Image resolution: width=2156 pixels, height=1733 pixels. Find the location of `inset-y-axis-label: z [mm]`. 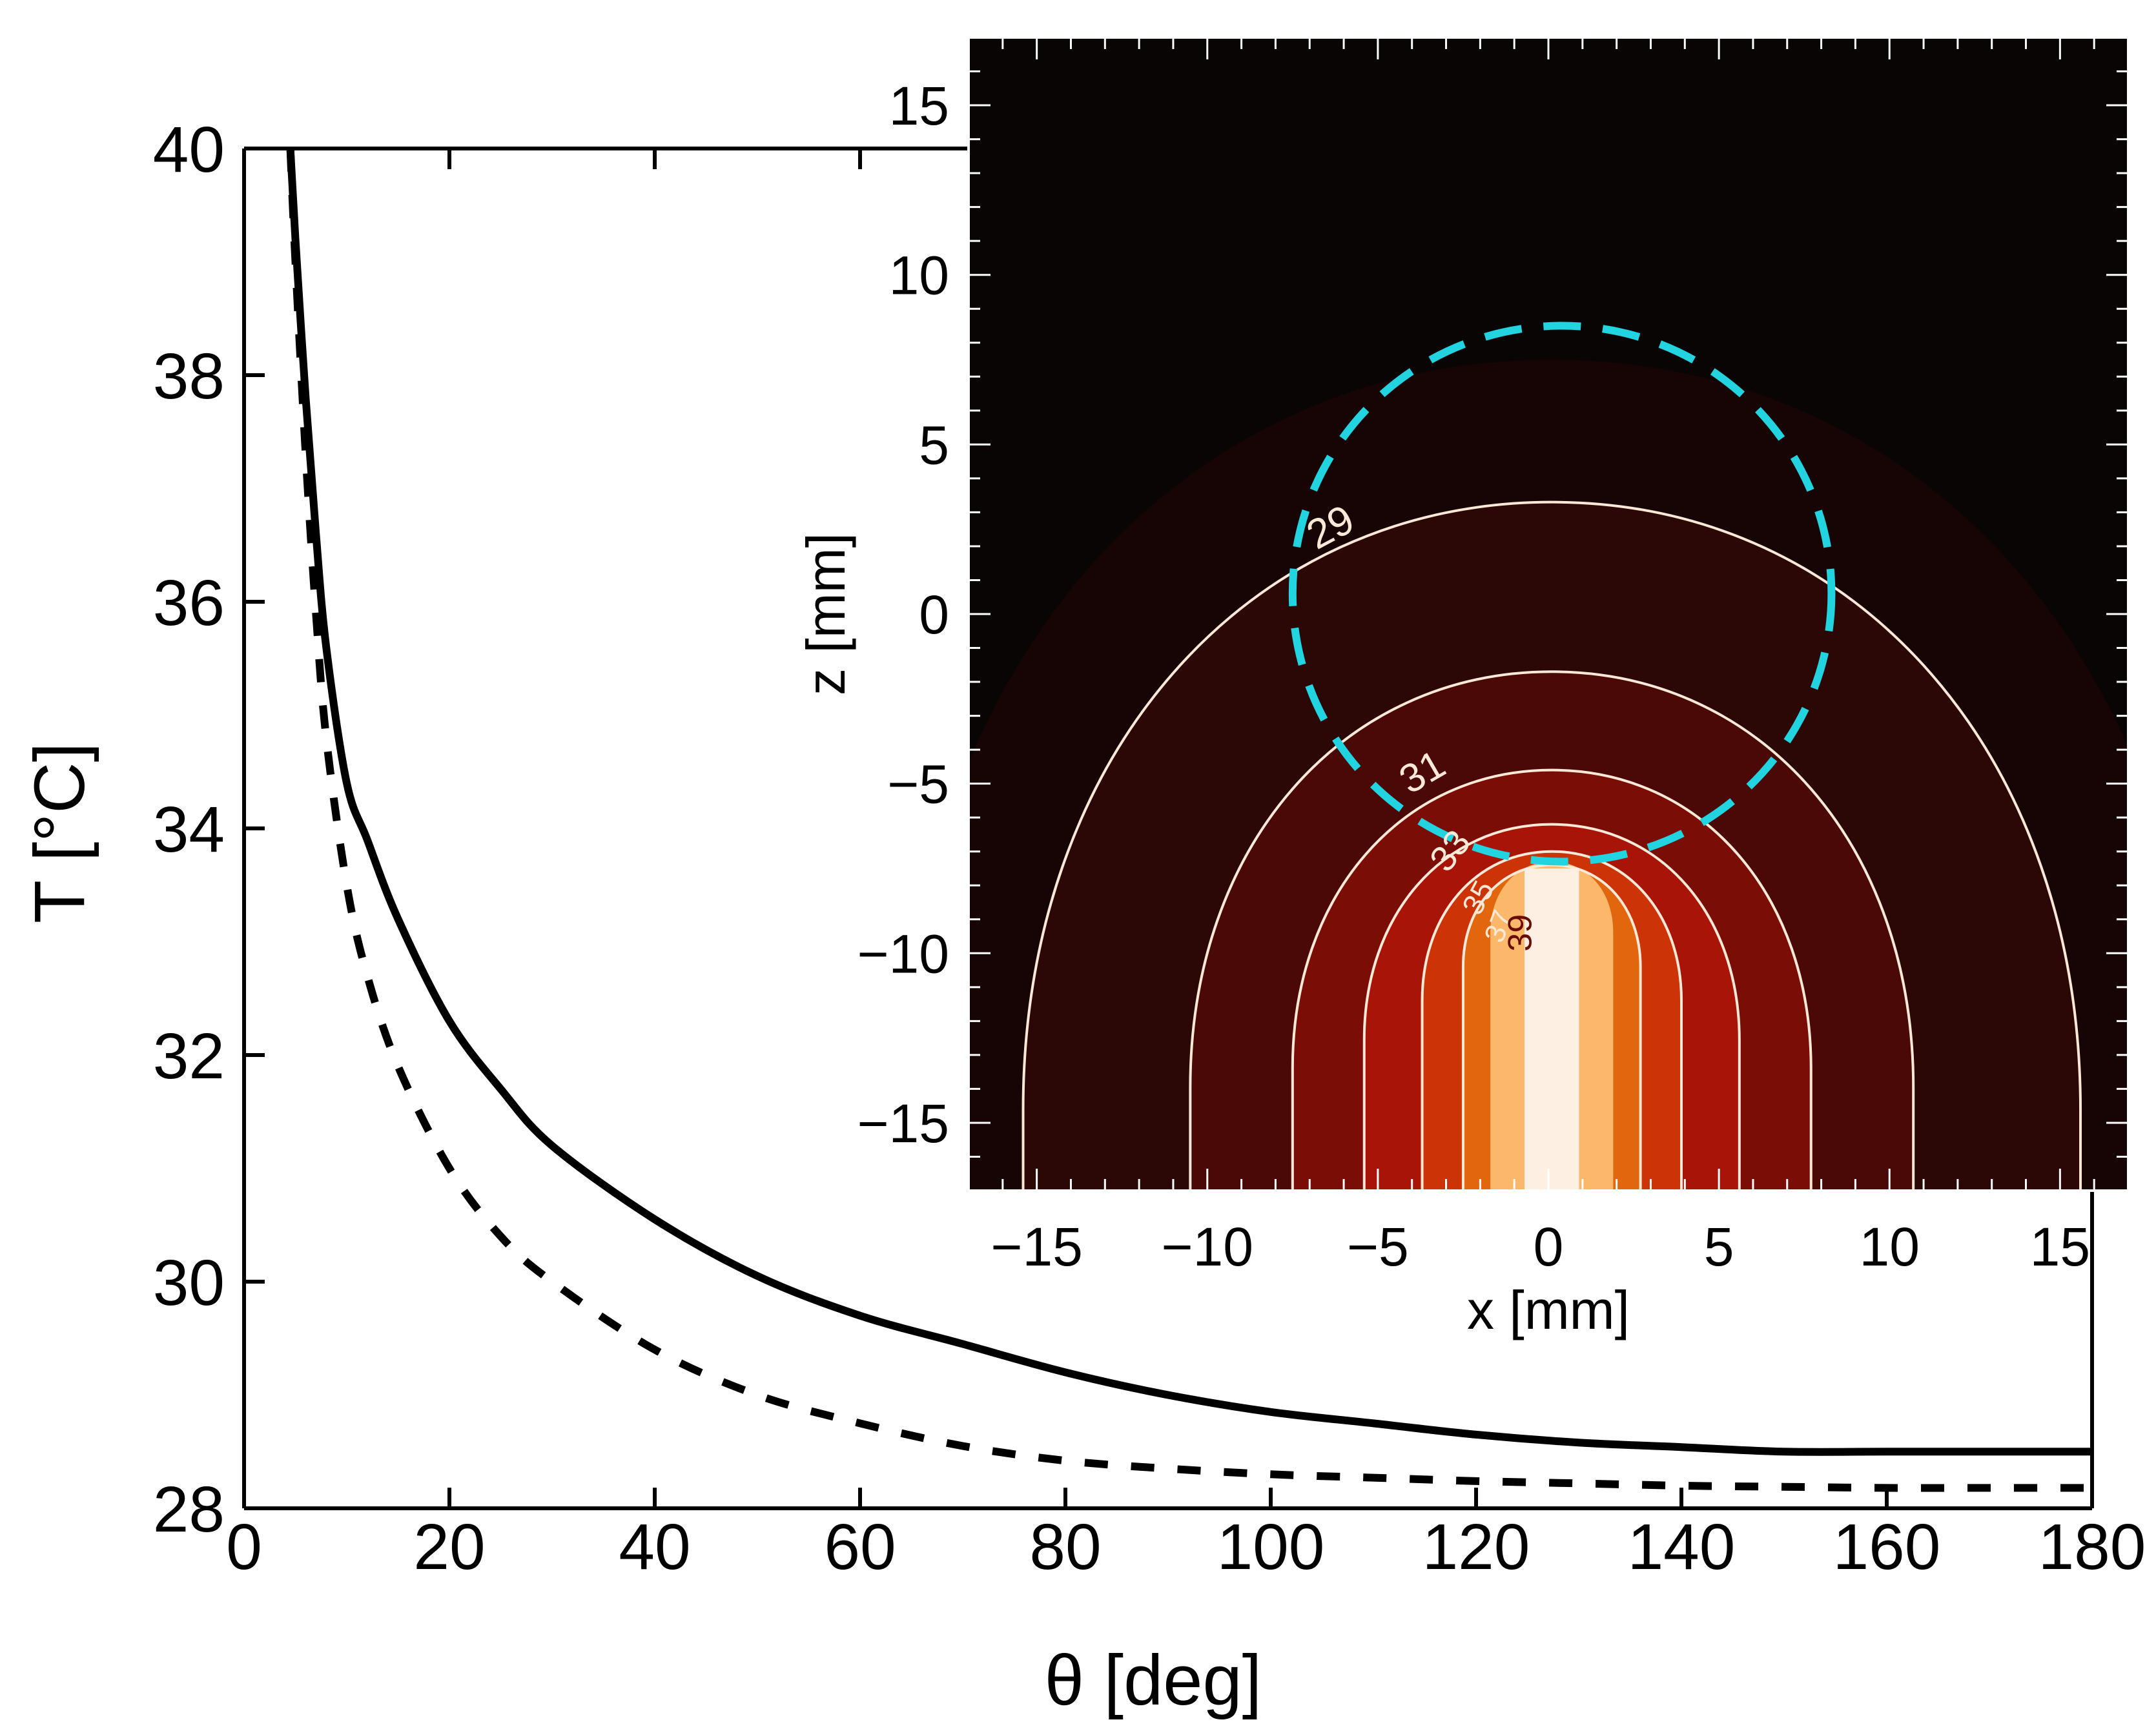

inset-y-axis-label: z [mm] is located at coordinates (826, 614).